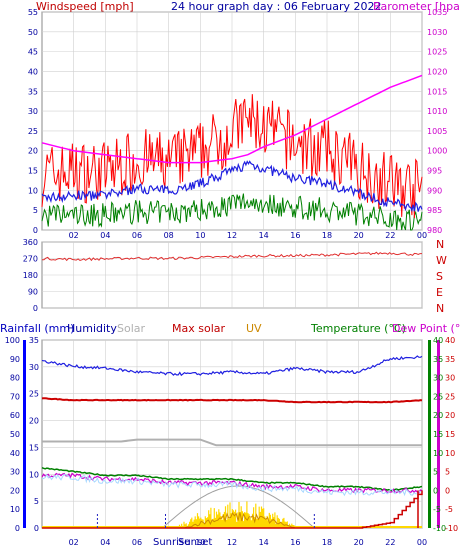  Describe the element at coordinates (437, 111) in the screenshot. I see `barometer-tick-label: 1010` at that location.